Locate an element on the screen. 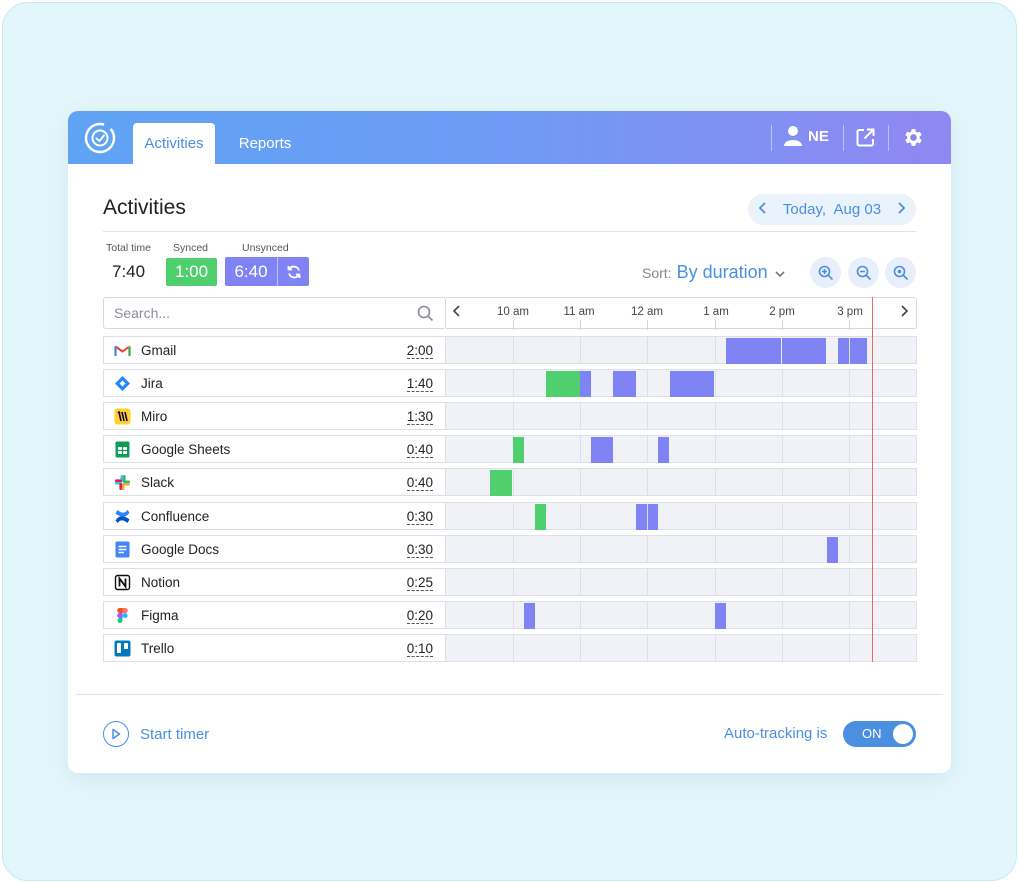 The height and width of the screenshot is (883, 1019). sync-button is located at coordinates (293, 271).